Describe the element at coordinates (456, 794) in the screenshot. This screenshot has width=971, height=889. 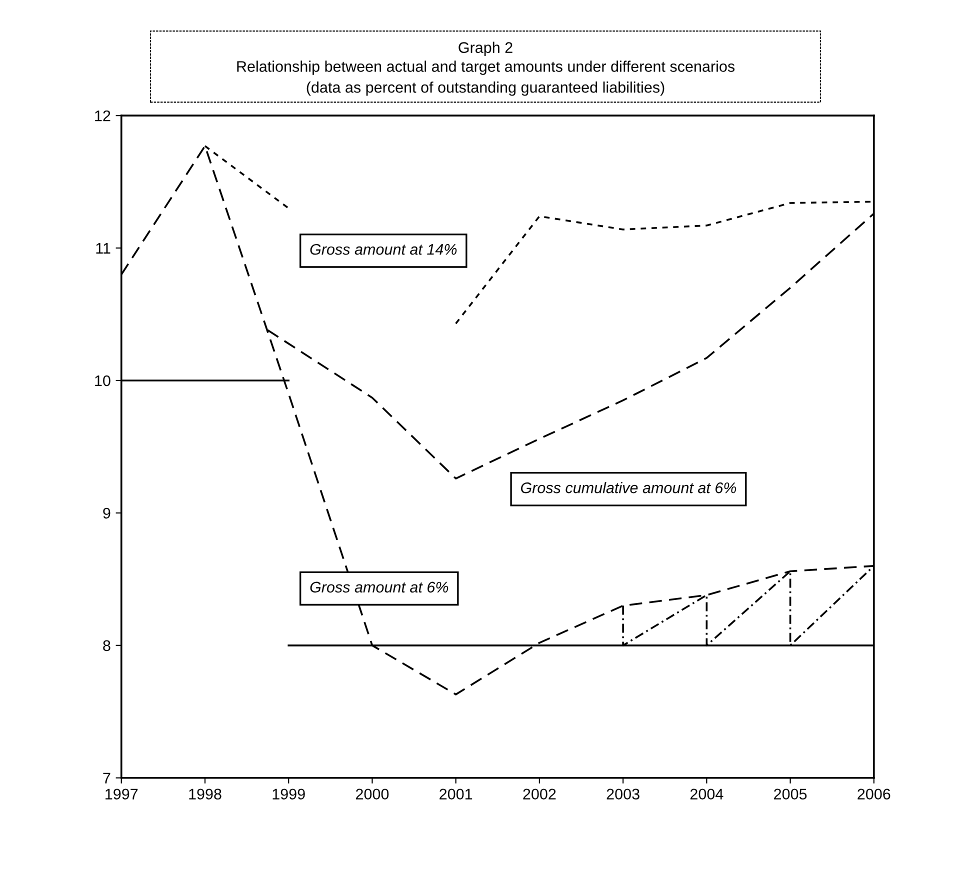
I see `x-tick-label: 2001` at that location.